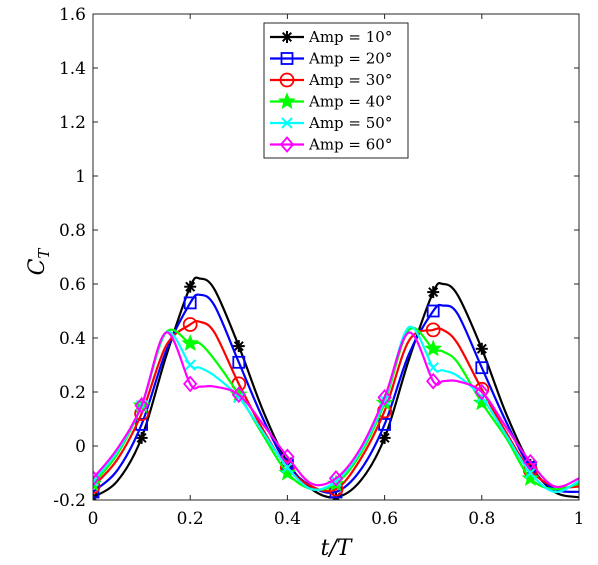 This screenshot has width=598, height=565. What do you see at coordinates (72, 285) in the screenshot?
I see `y-tick-label-5: 0.6` at bounding box center [72, 285].